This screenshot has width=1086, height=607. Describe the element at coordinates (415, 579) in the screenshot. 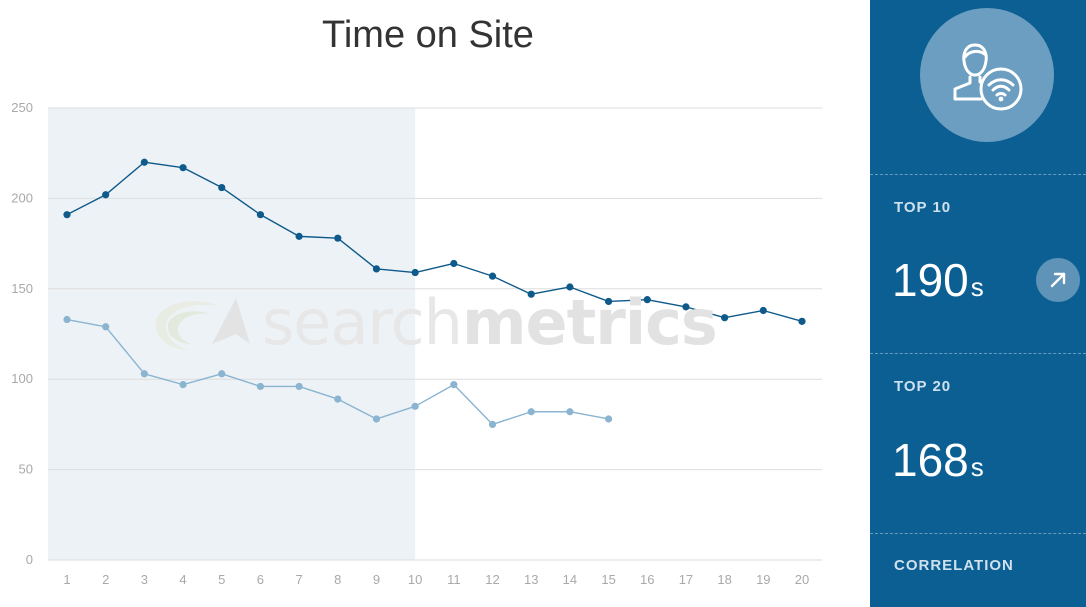

I see `x-tick-label: 10` at that location.